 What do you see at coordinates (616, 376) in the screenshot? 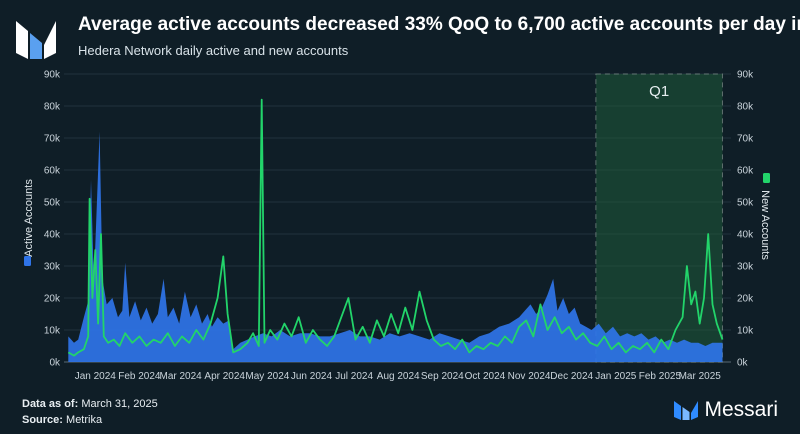
I see `x-tick-label: Jan 2025` at bounding box center [616, 376].